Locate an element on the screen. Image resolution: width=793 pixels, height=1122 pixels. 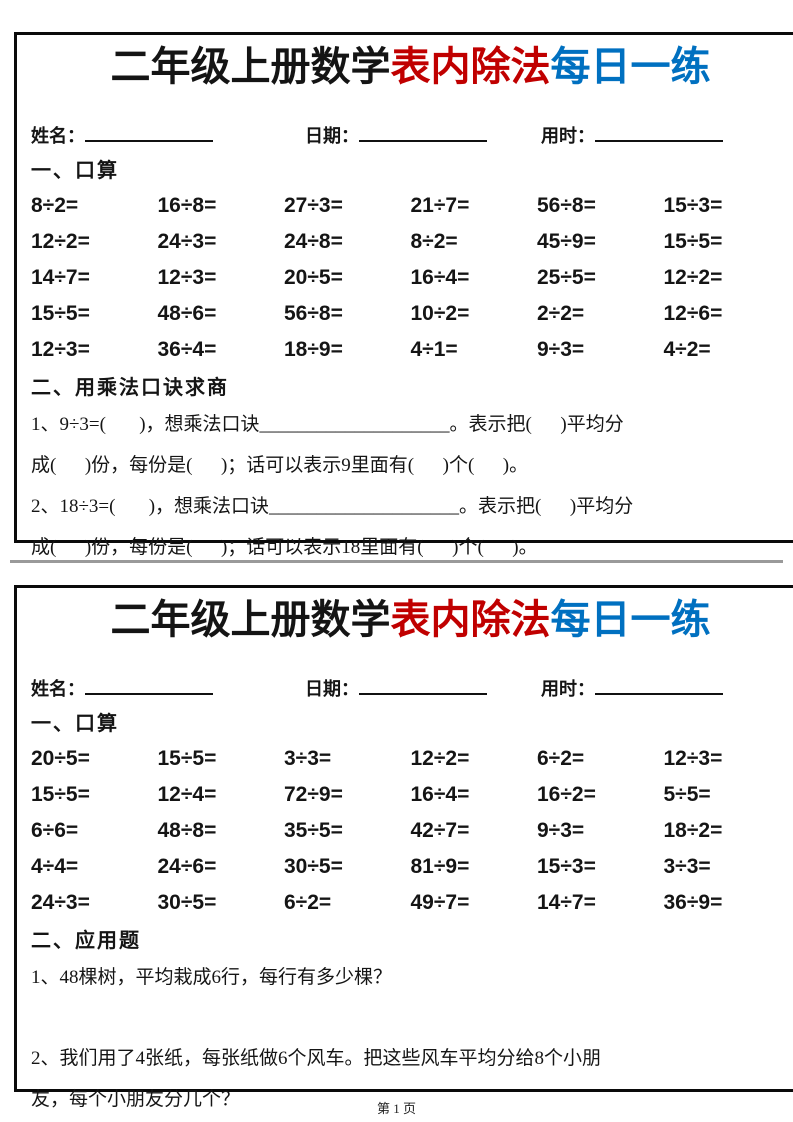
oral-problem: 12÷6= is located at coordinates (693, 313).